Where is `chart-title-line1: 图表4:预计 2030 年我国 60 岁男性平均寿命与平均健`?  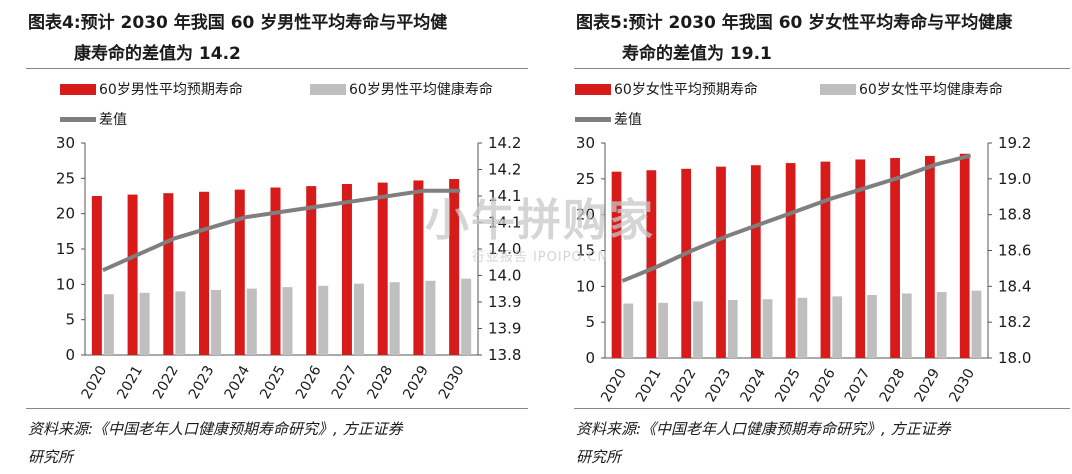 chart-title-line1: 图表4:预计 2030 年我国 60 岁男性平均寿命与平均健 is located at coordinates (238, 23).